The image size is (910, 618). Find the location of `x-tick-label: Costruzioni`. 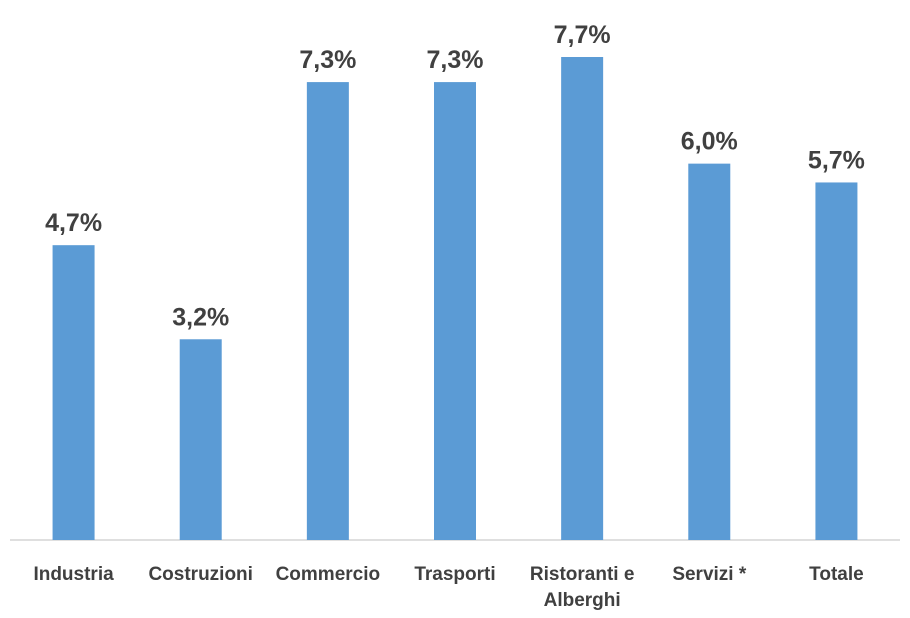

x-tick-label: Costruzioni is located at coordinates (200, 574).